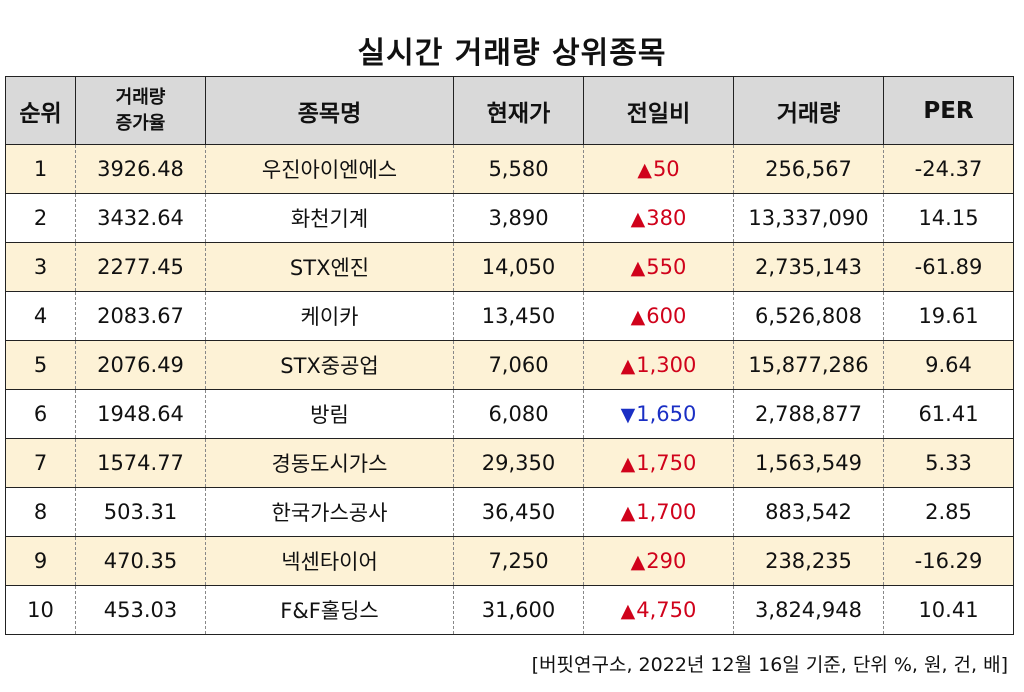  What do you see at coordinates (329, 267) in the screenshot?
I see `stock-name-cell: STX엔진` at bounding box center [329, 267].